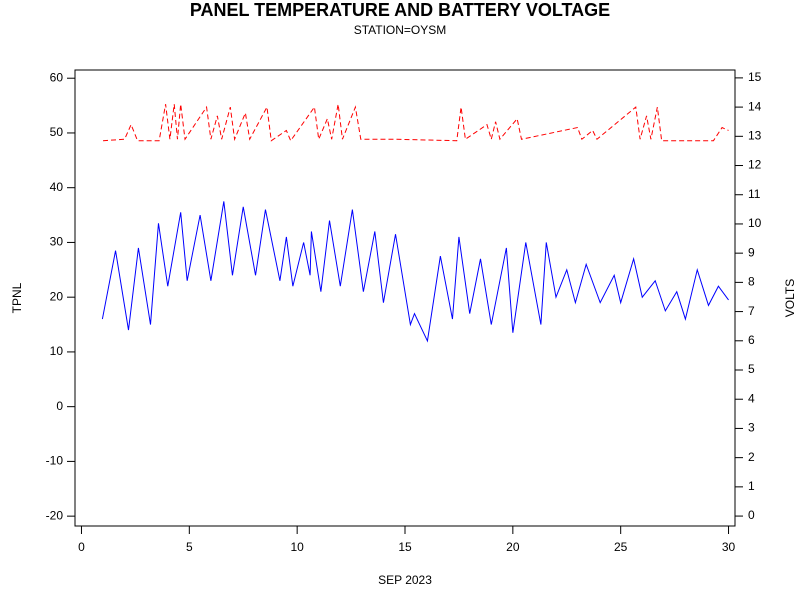 Image resolution: width=800 pixels, height=600 pixels. What do you see at coordinates (513, 547) in the screenshot?
I see `x-tick-label: 20` at bounding box center [513, 547].